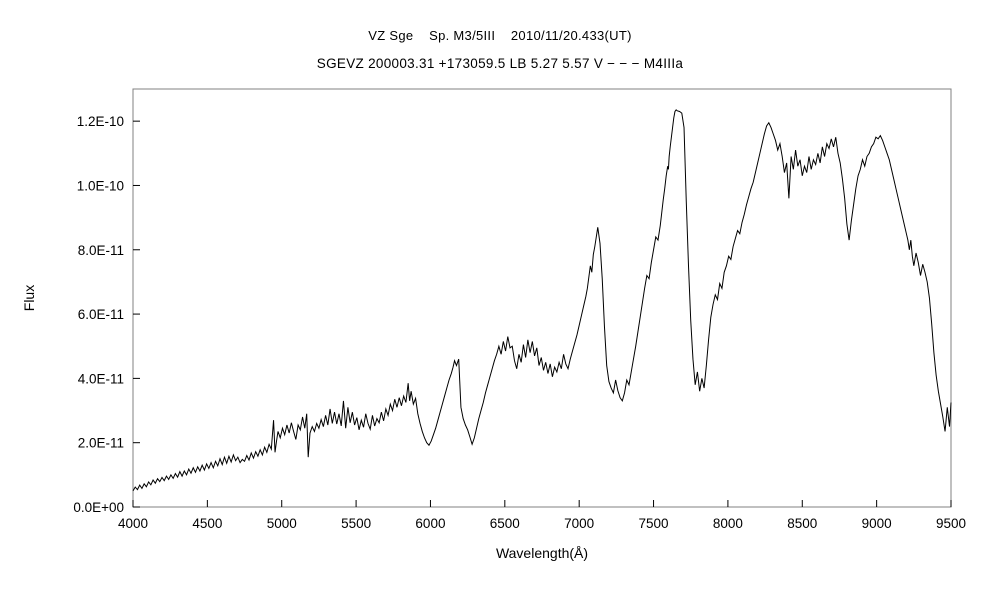 The image size is (1000, 600). I want to click on y-tick-label: 6.0E-11, so click(101, 314).